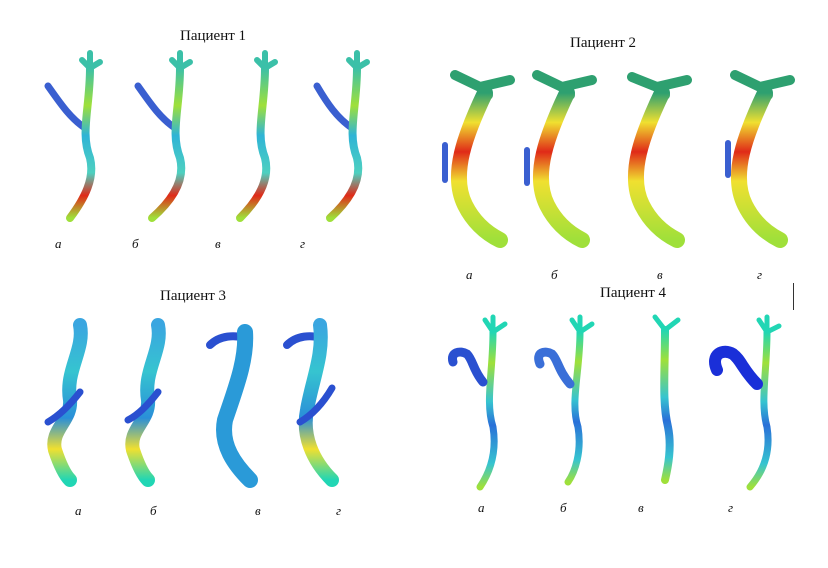 This screenshot has width=828, height=568. Describe the element at coordinates (666, 399) in the screenshot. I see `patient-4-vessel-v` at that location.